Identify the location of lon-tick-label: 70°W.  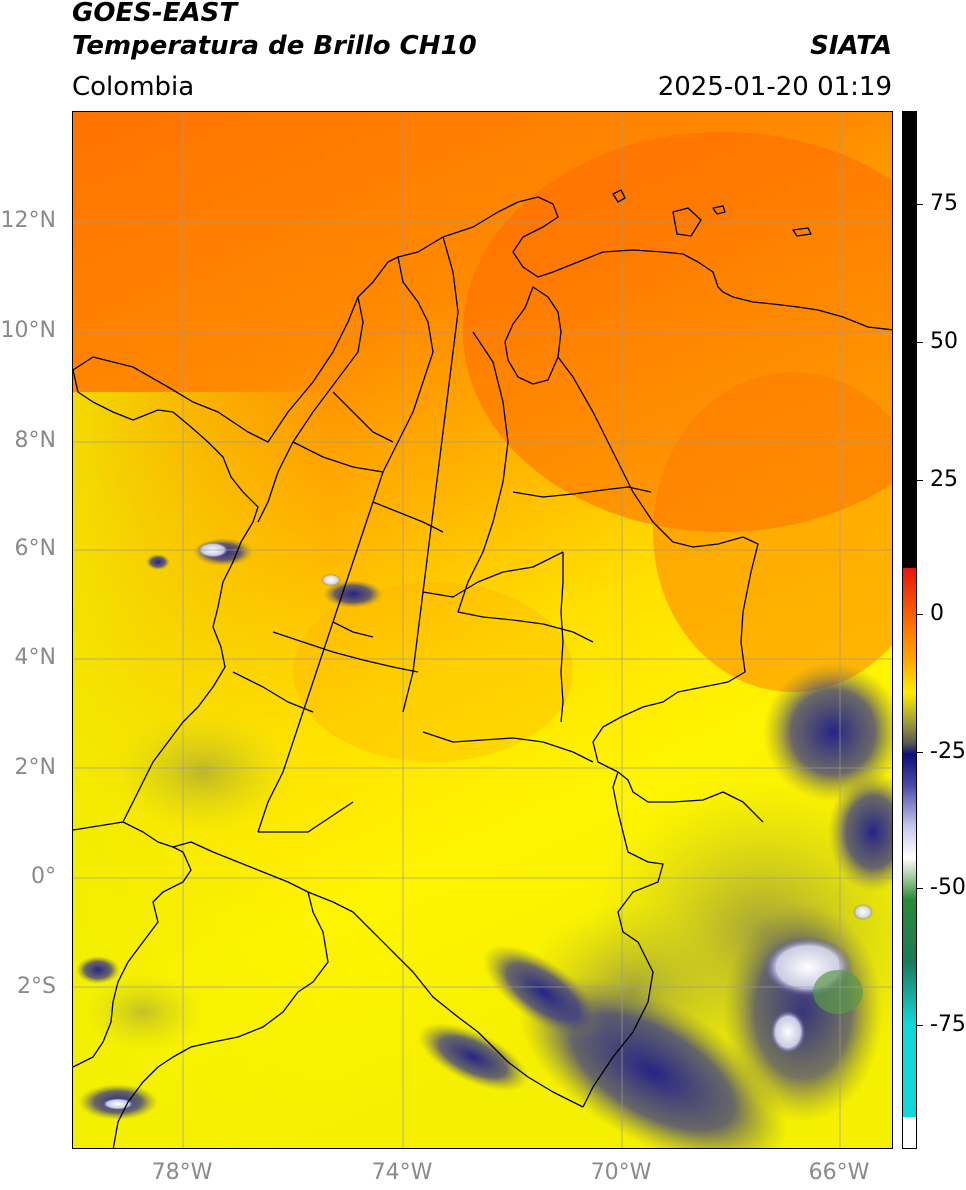
(621, 1172).